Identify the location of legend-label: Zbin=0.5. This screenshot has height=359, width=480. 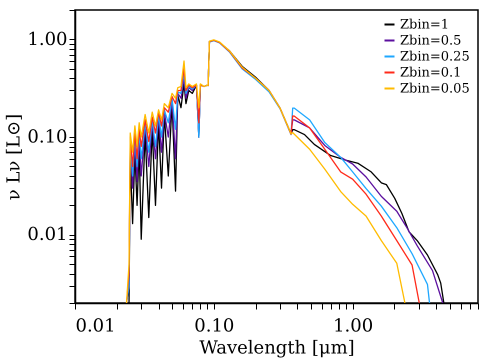
(431, 41).